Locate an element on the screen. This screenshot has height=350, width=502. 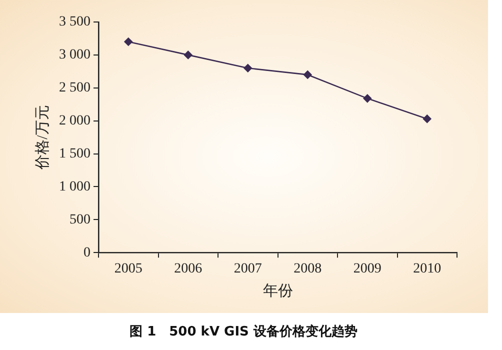
x-tick-label: 2008 is located at coordinates (308, 269).